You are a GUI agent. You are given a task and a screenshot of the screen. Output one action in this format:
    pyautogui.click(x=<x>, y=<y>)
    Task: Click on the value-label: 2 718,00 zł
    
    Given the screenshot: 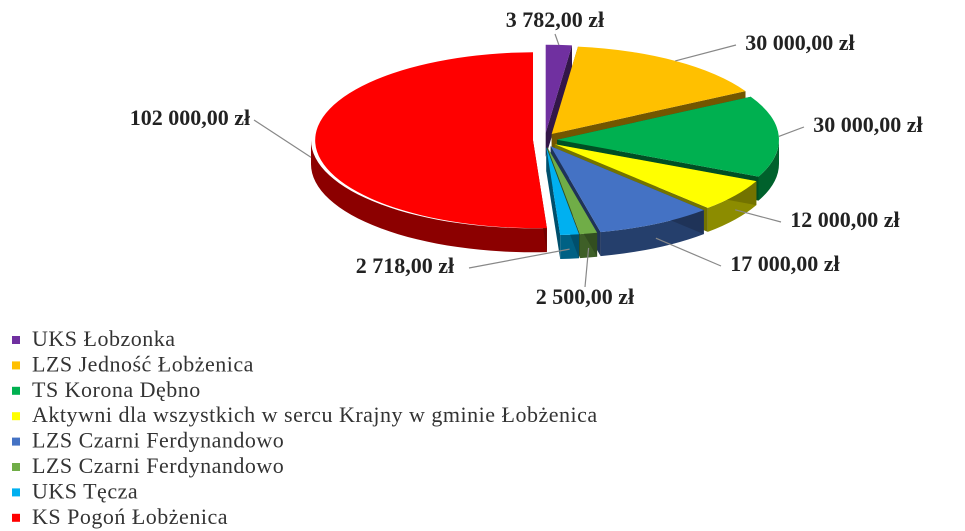 What is the action you would take?
    pyautogui.click(x=405, y=265)
    